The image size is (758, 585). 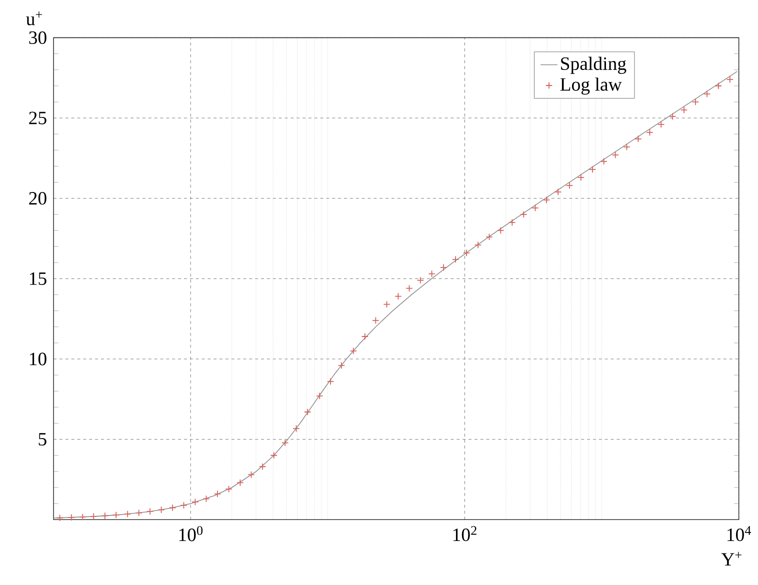 I want to click on y-tick-label: 5, so click(x=42, y=439).